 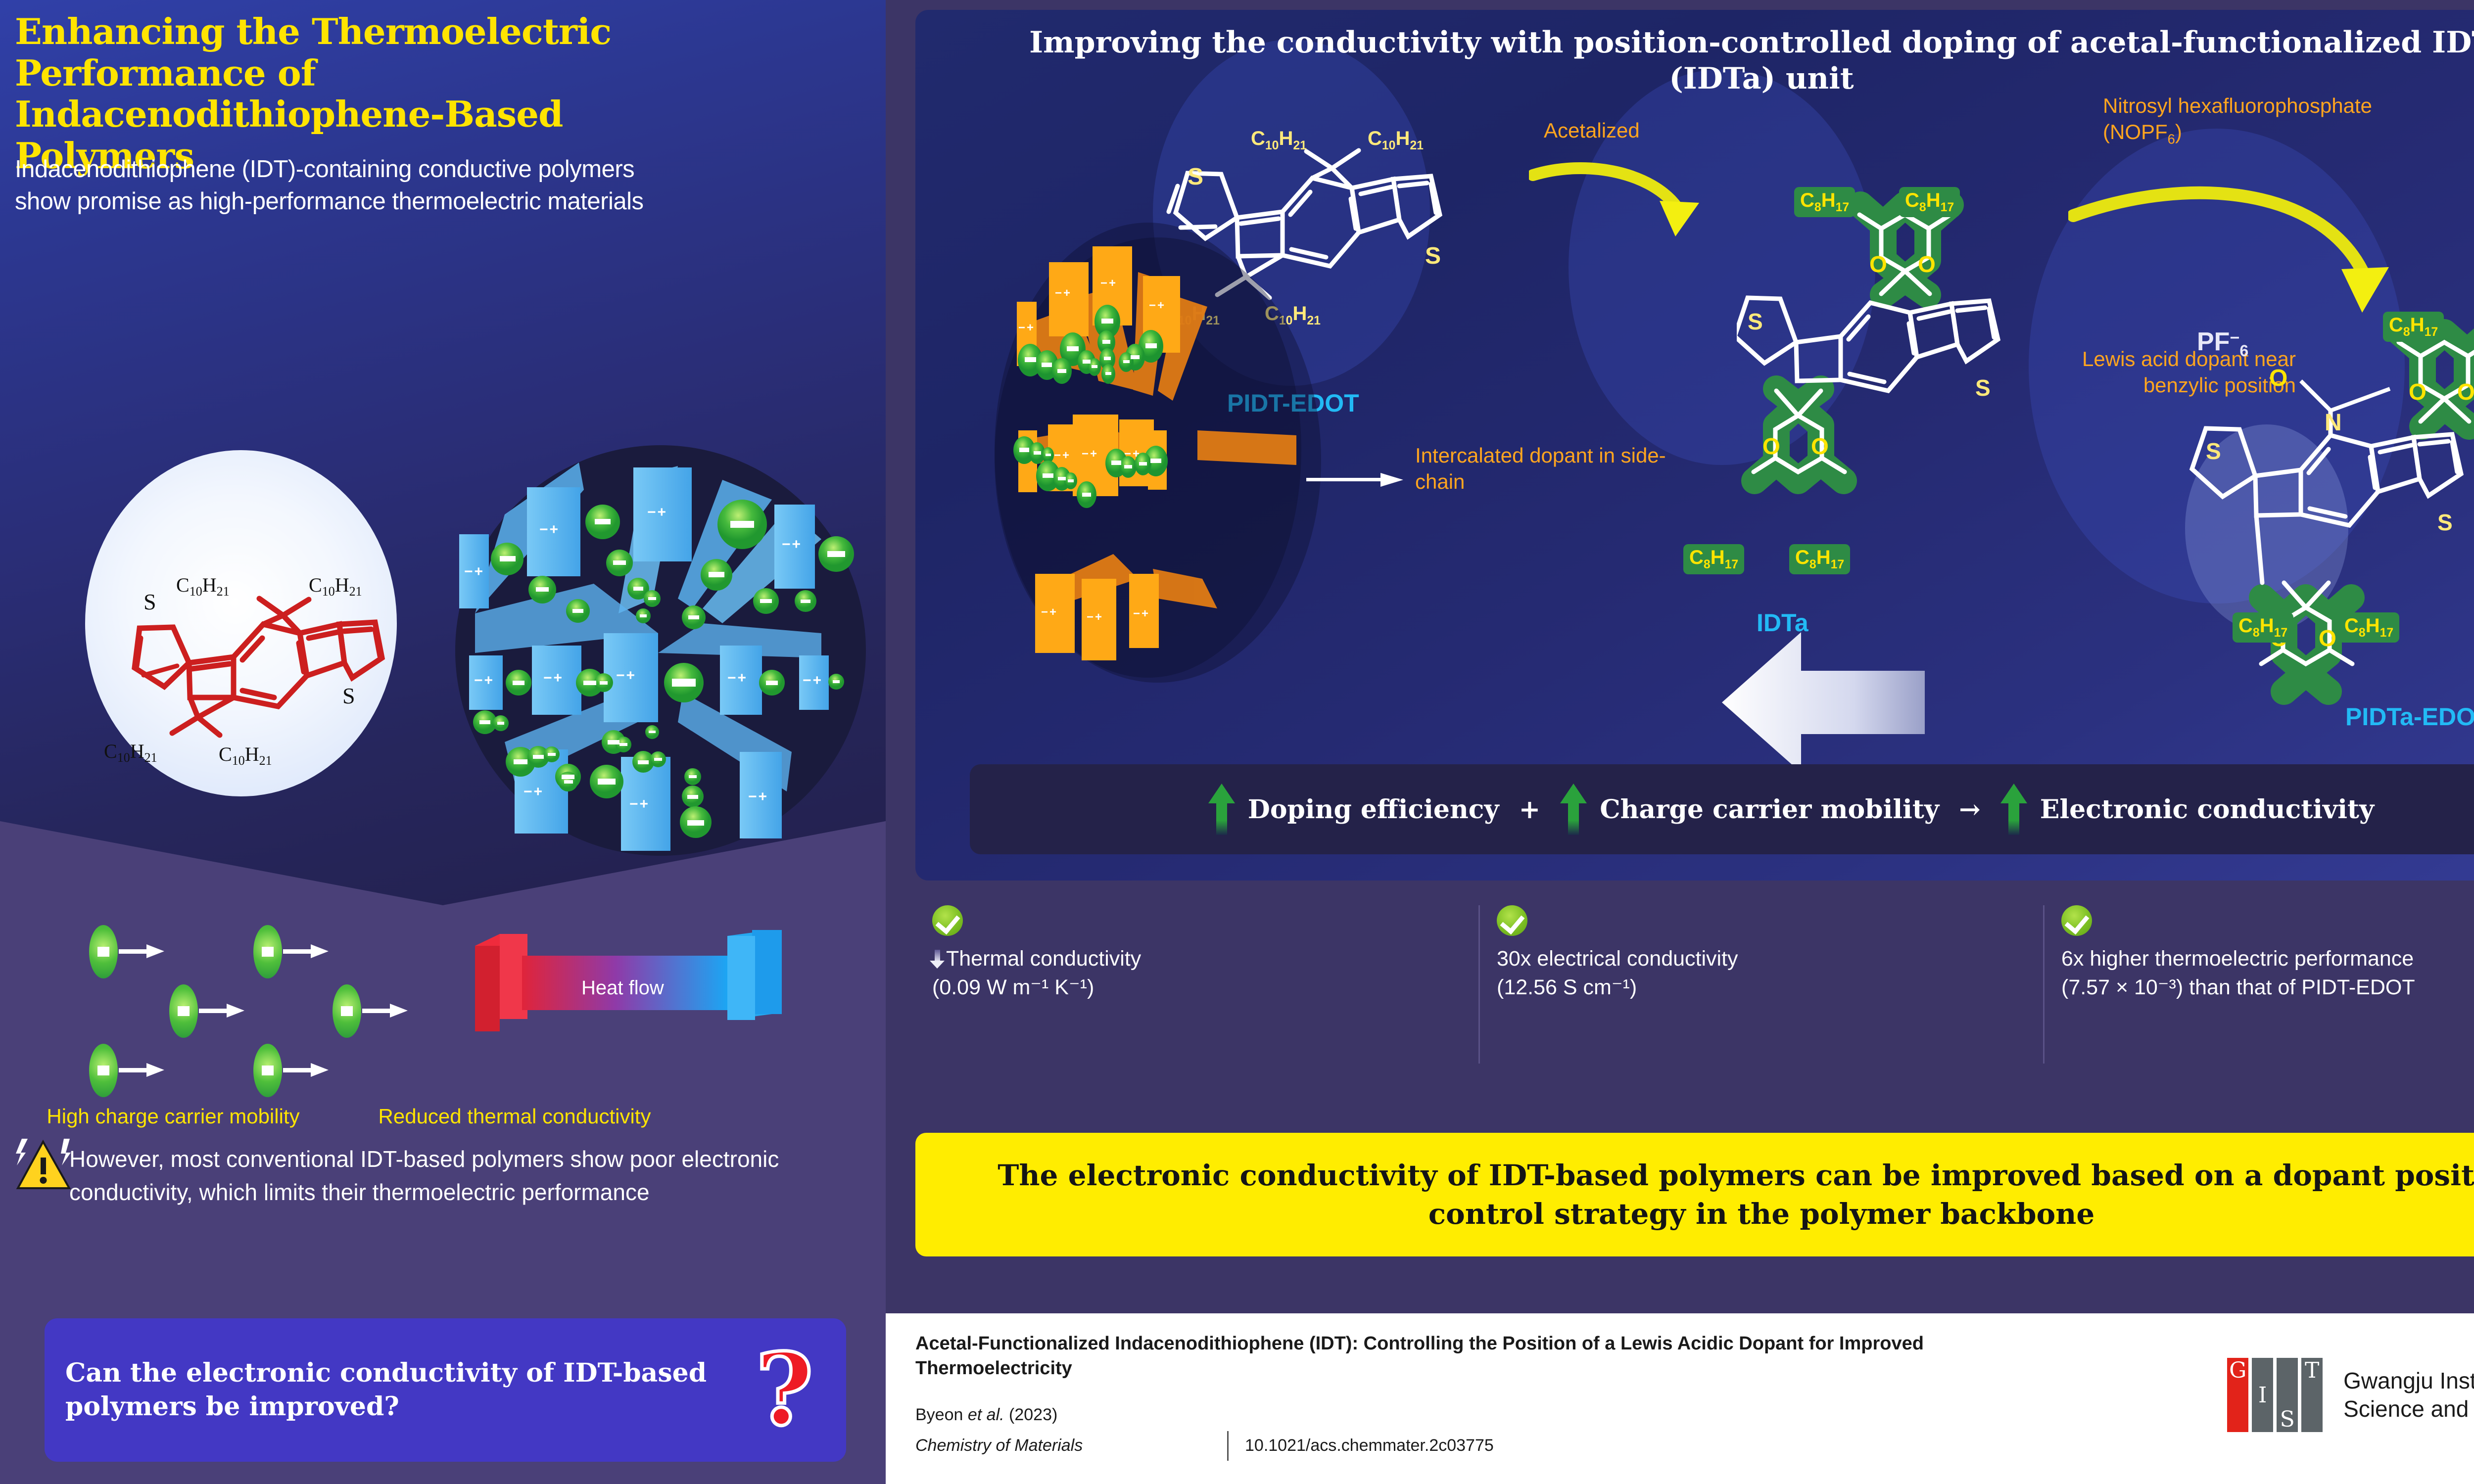 What do you see at coordinates (515, 1116) in the screenshot?
I see `feature-caption-thermal: Reduced thermal conductivity` at bounding box center [515, 1116].